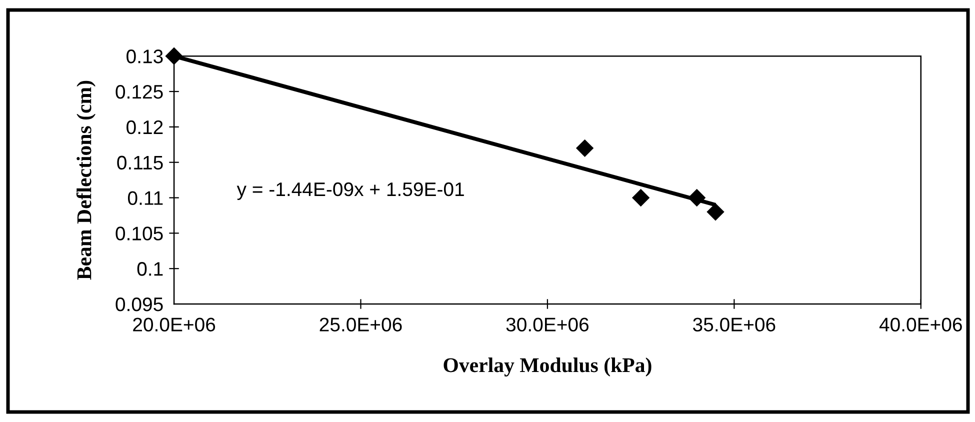  What do you see at coordinates (144, 127) in the screenshot?
I see `y-tick-label: 0.12` at bounding box center [144, 127].